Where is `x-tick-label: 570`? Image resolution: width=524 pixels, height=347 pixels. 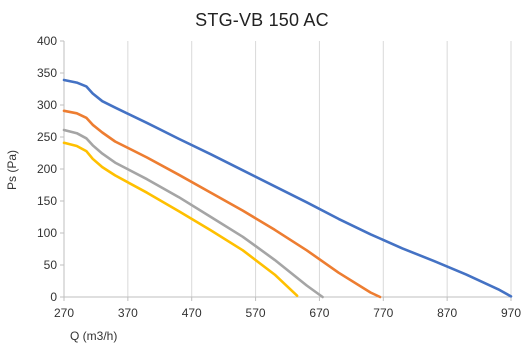
x-tick-label: 570 is located at coordinates (256, 313).